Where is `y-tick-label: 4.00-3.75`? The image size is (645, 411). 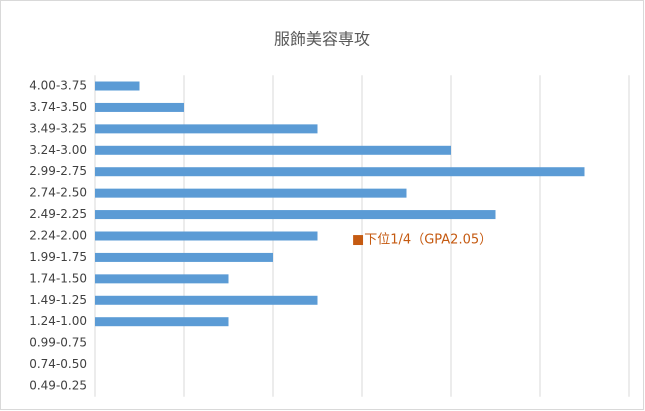 y-tick-label: 4.00-3.75 is located at coordinates (58, 86).